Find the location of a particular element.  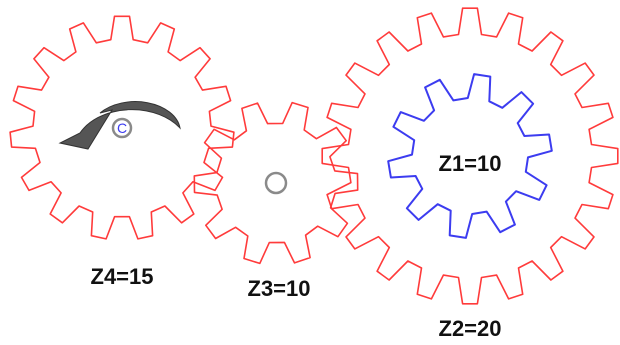

gear-z3-hub is located at coordinates (276, 183).